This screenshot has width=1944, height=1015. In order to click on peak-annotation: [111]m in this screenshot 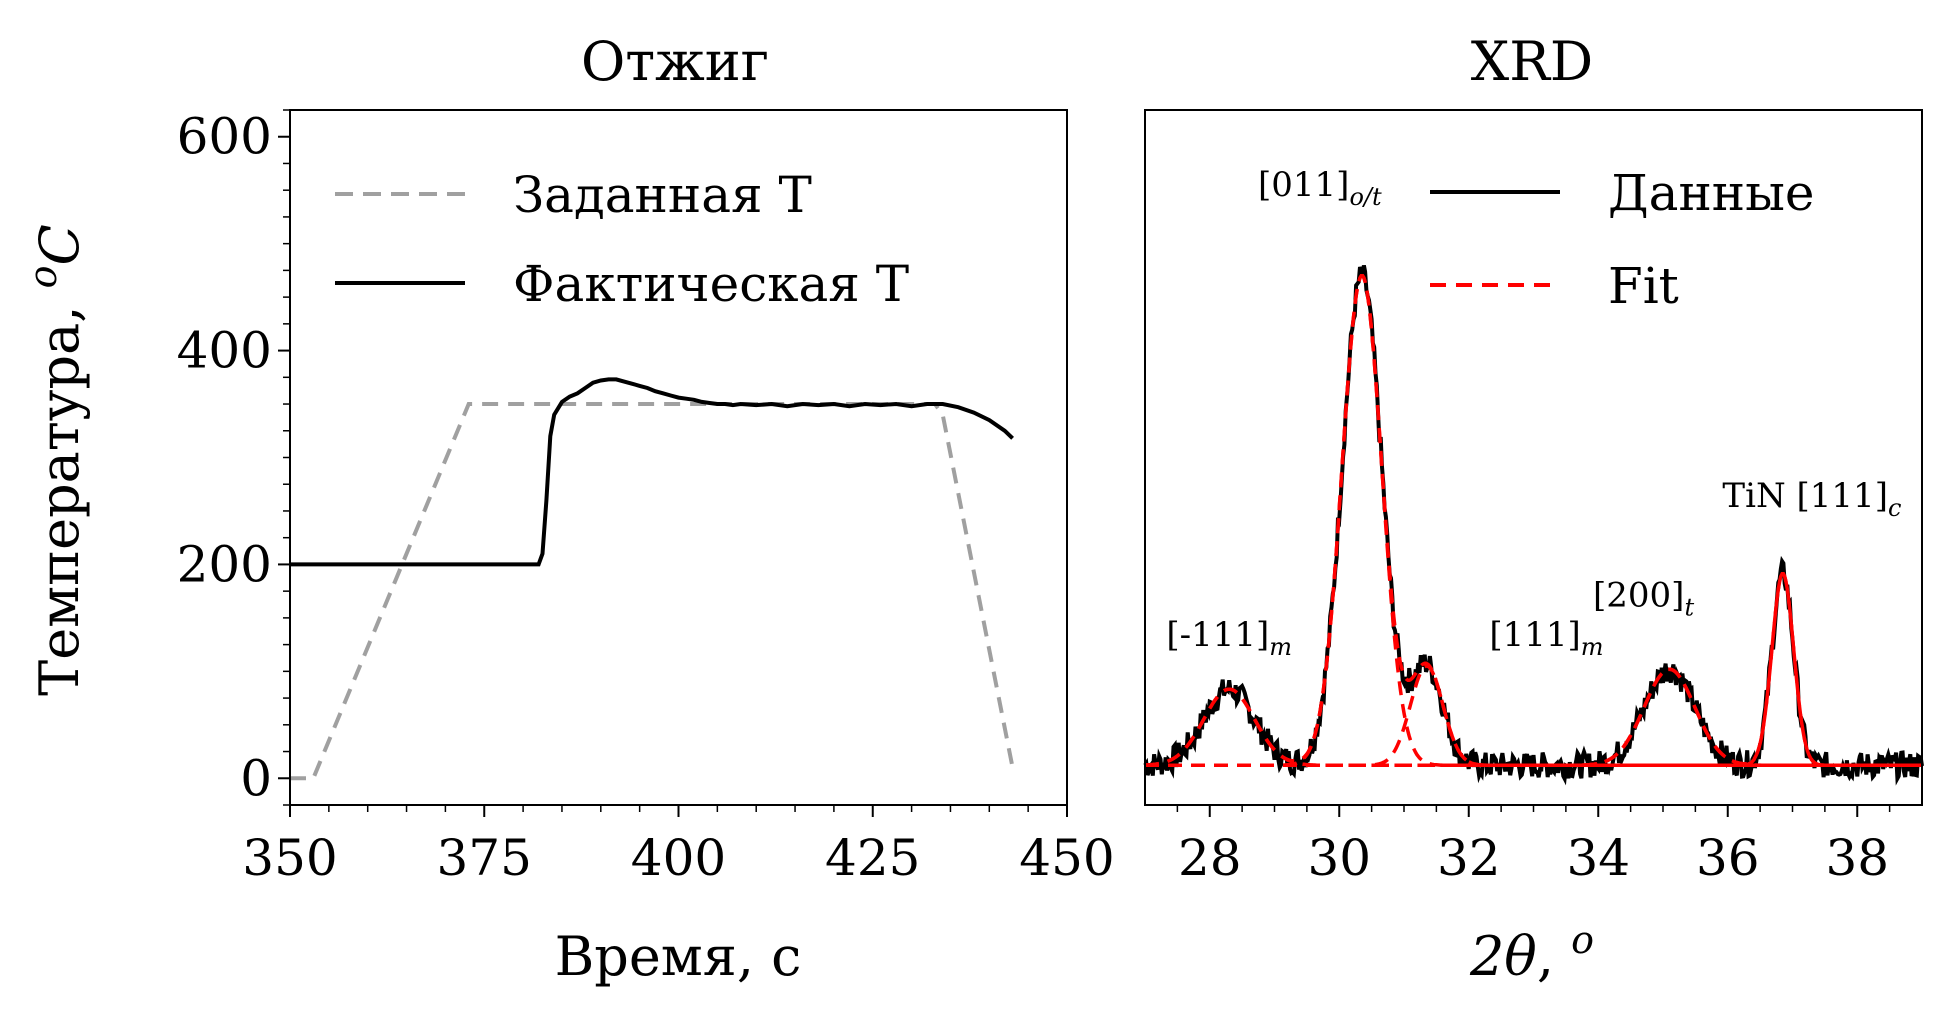, I will do `click(1546, 638)`.